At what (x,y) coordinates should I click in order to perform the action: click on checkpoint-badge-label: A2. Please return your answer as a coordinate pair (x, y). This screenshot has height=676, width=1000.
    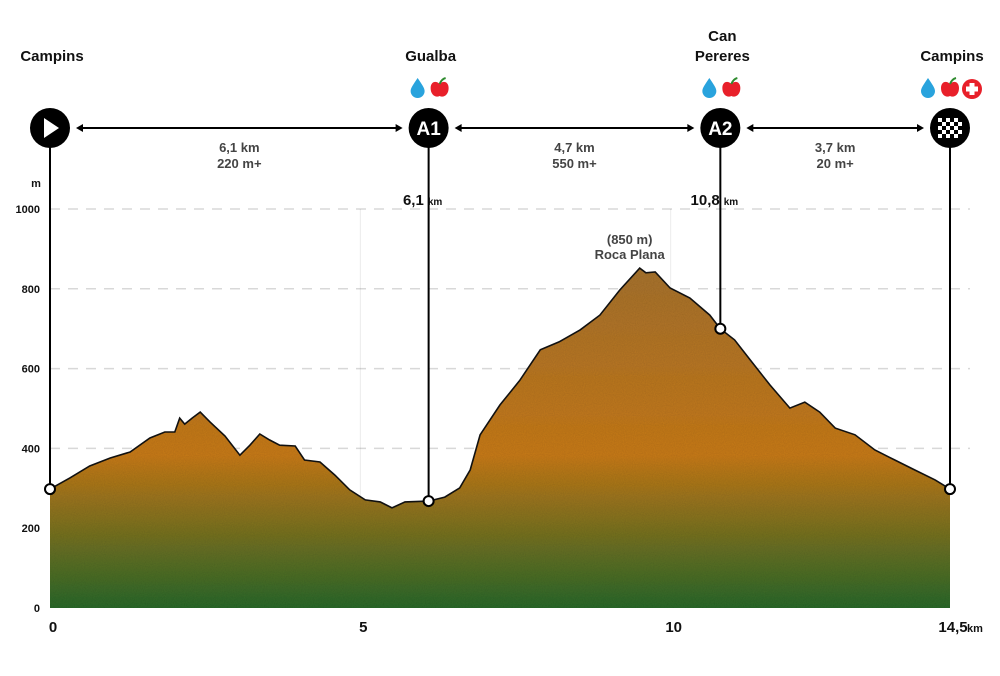
    Looking at the image, I should click on (720, 129).